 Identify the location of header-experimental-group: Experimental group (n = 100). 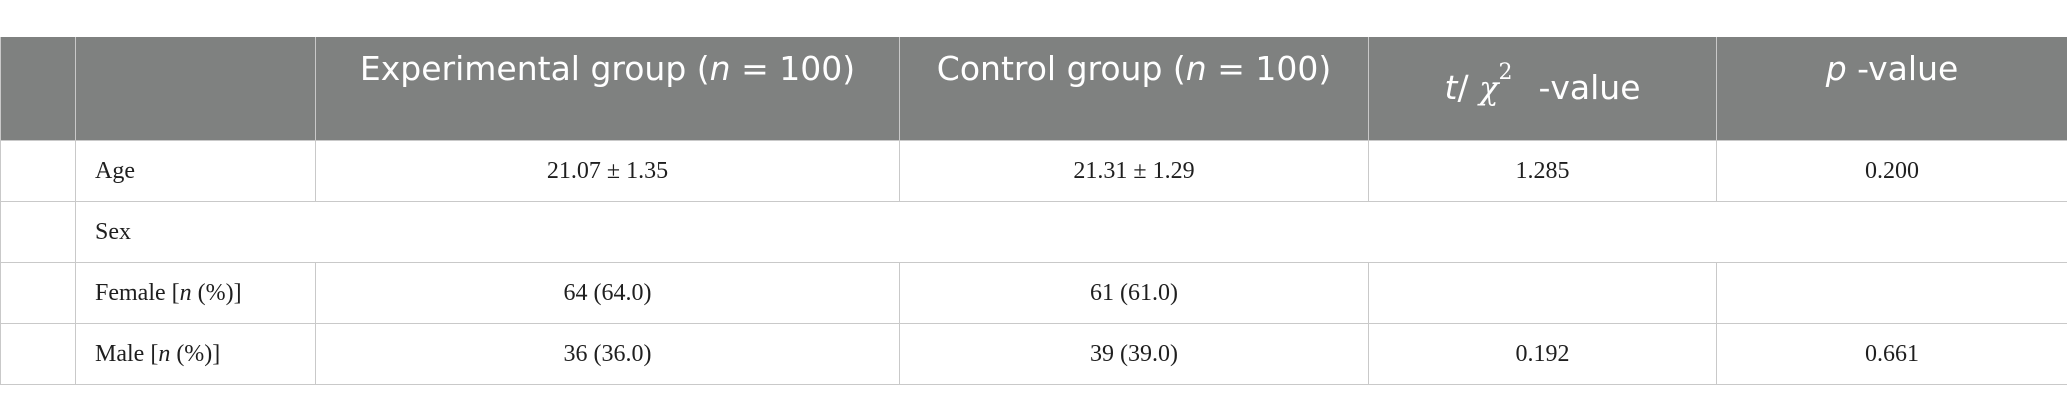
(607, 89).